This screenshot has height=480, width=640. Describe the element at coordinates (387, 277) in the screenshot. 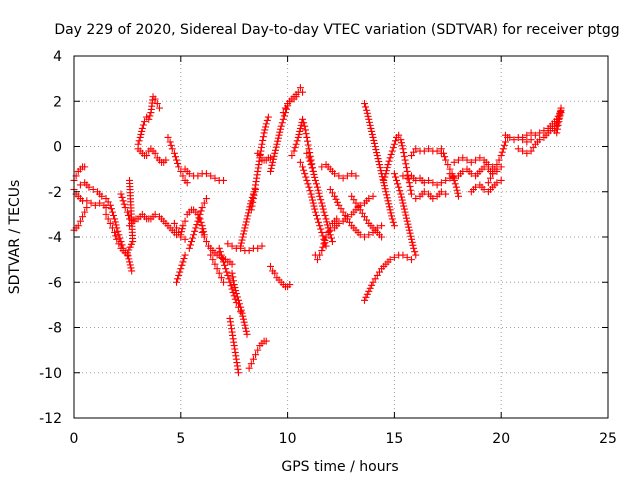

I see `series-arc-an` at that location.